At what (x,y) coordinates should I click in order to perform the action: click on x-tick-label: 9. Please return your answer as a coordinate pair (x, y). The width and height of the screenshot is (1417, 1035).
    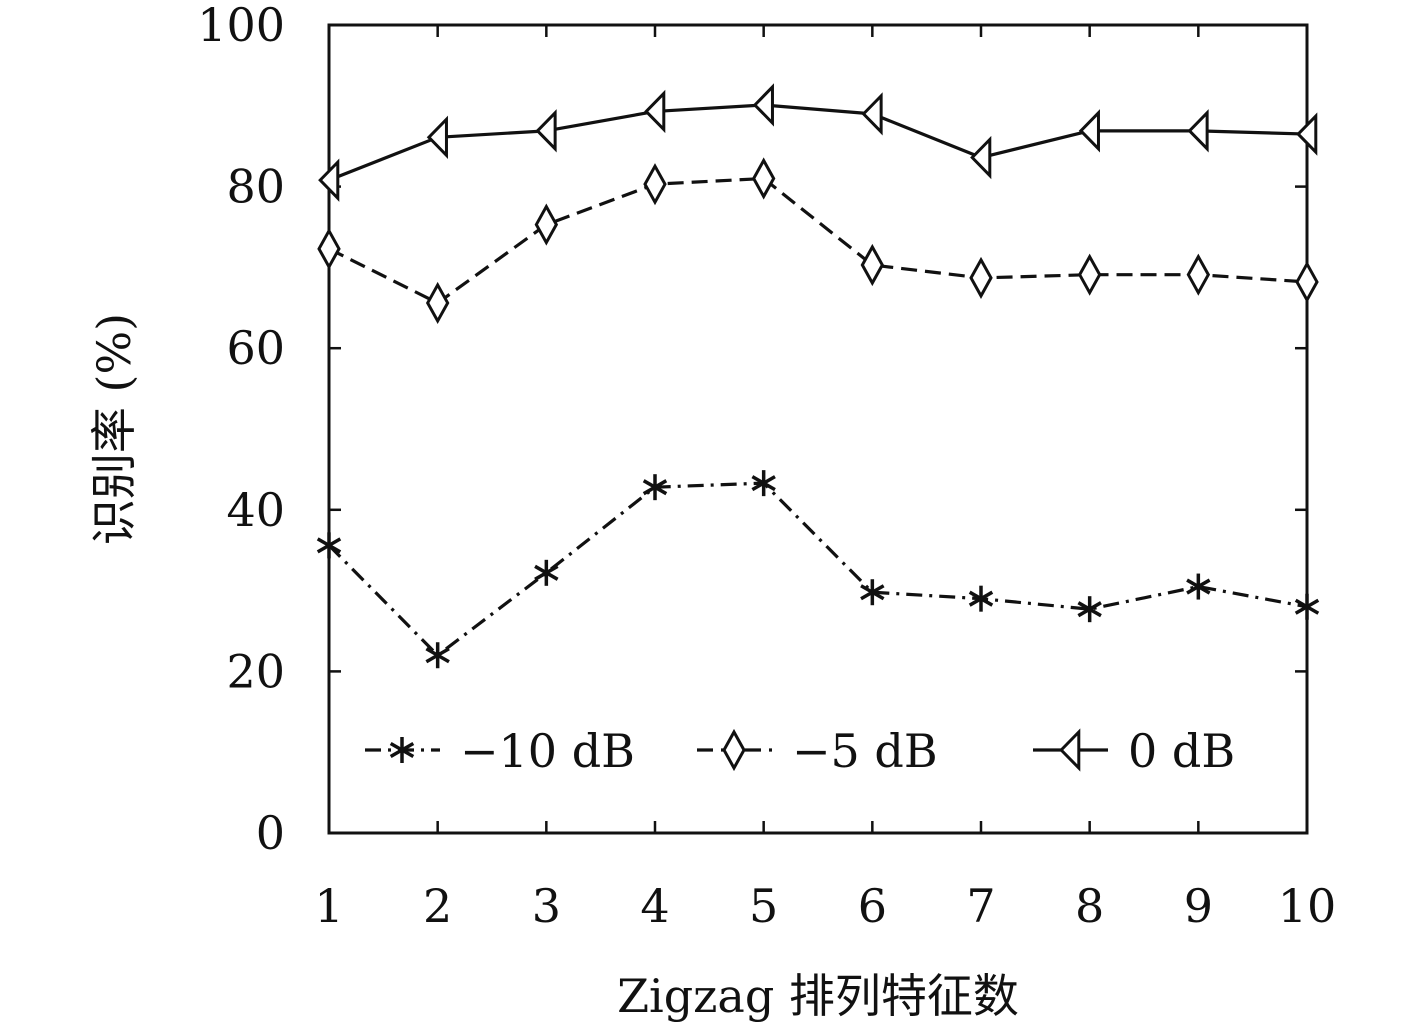
    Looking at the image, I should click on (1198, 906).